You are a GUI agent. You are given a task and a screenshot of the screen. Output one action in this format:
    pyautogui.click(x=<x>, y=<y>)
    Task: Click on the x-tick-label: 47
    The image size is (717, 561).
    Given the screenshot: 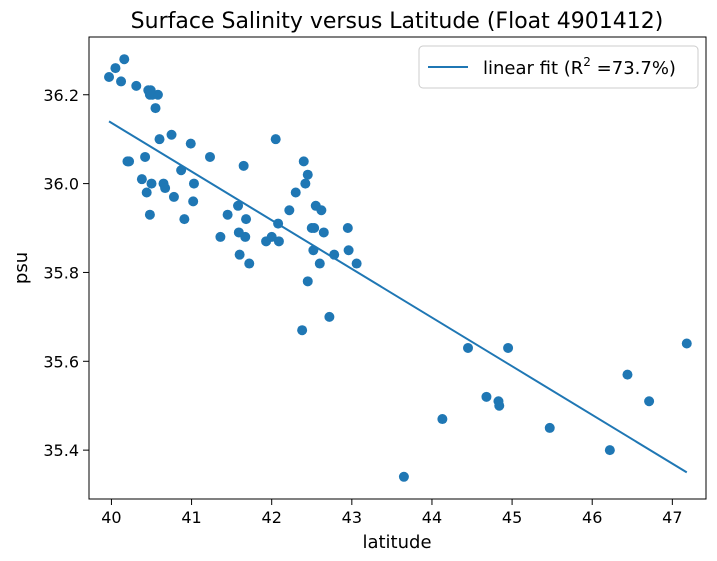 What is the action you would take?
    pyautogui.click(x=672, y=517)
    